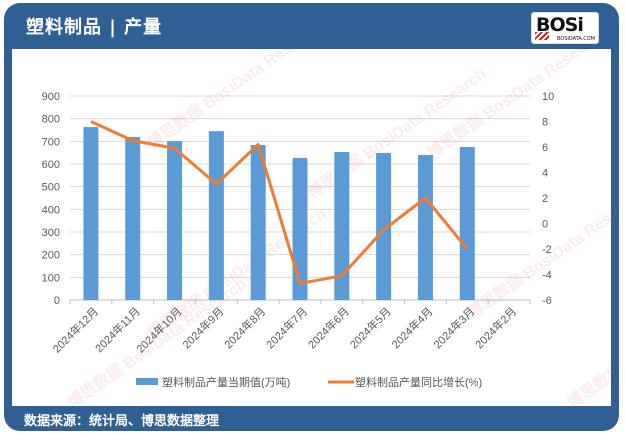 Image resolution: width=625 pixels, height=435 pixels. Describe the element at coordinates (547, 250) in the screenshot. I see `right-axis-tick: -2` at that location.